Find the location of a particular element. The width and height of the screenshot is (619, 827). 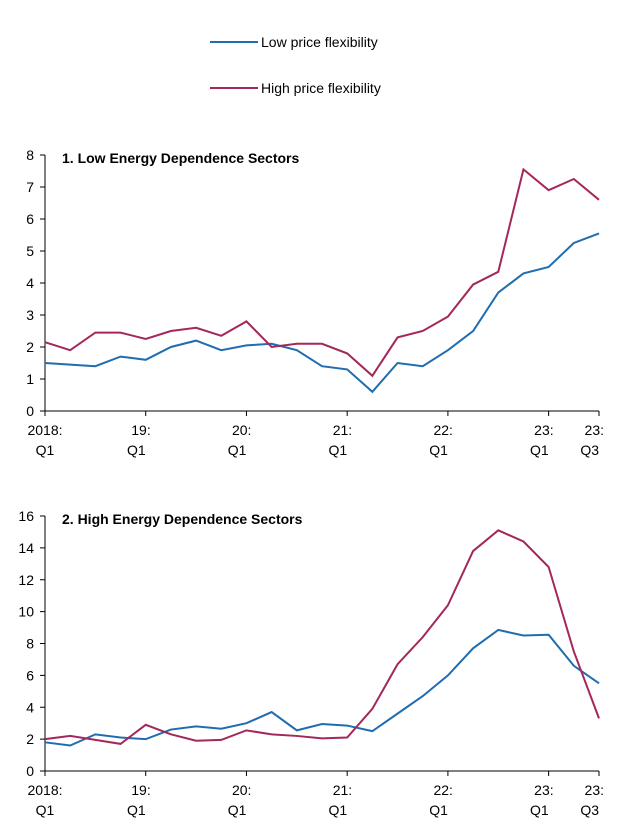

y-tick-label: 10 is located at coordinates (26, 612).